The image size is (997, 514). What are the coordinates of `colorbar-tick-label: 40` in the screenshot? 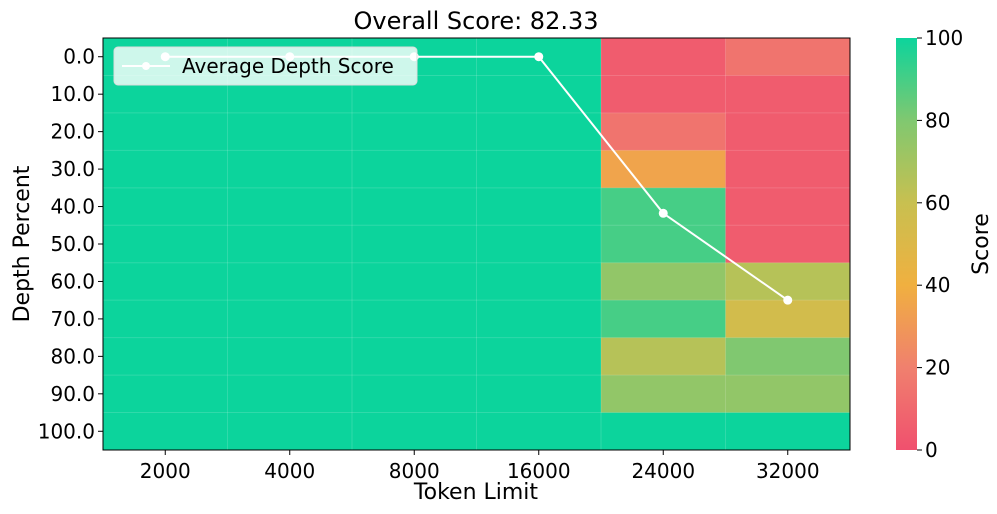 It's located at (937, 285).